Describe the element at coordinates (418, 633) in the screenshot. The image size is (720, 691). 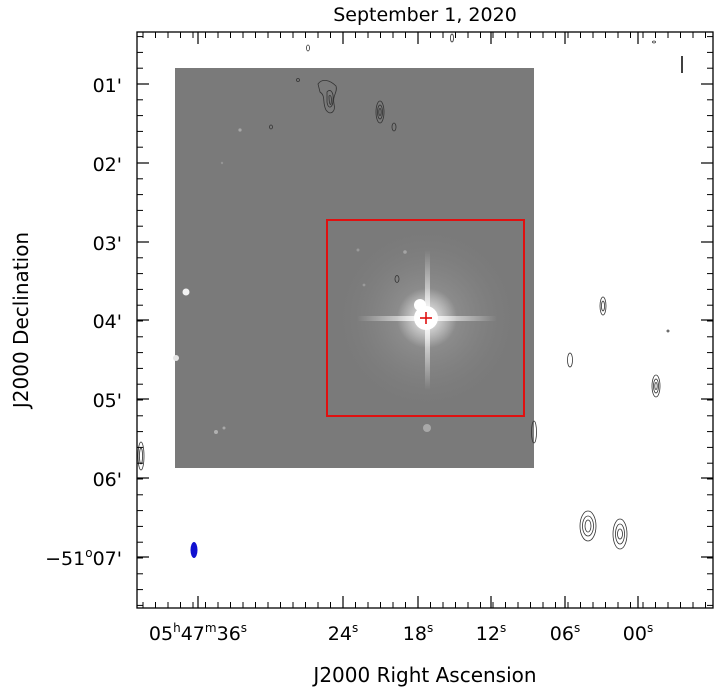
I see `ra-tick-label: 18s` at that location.